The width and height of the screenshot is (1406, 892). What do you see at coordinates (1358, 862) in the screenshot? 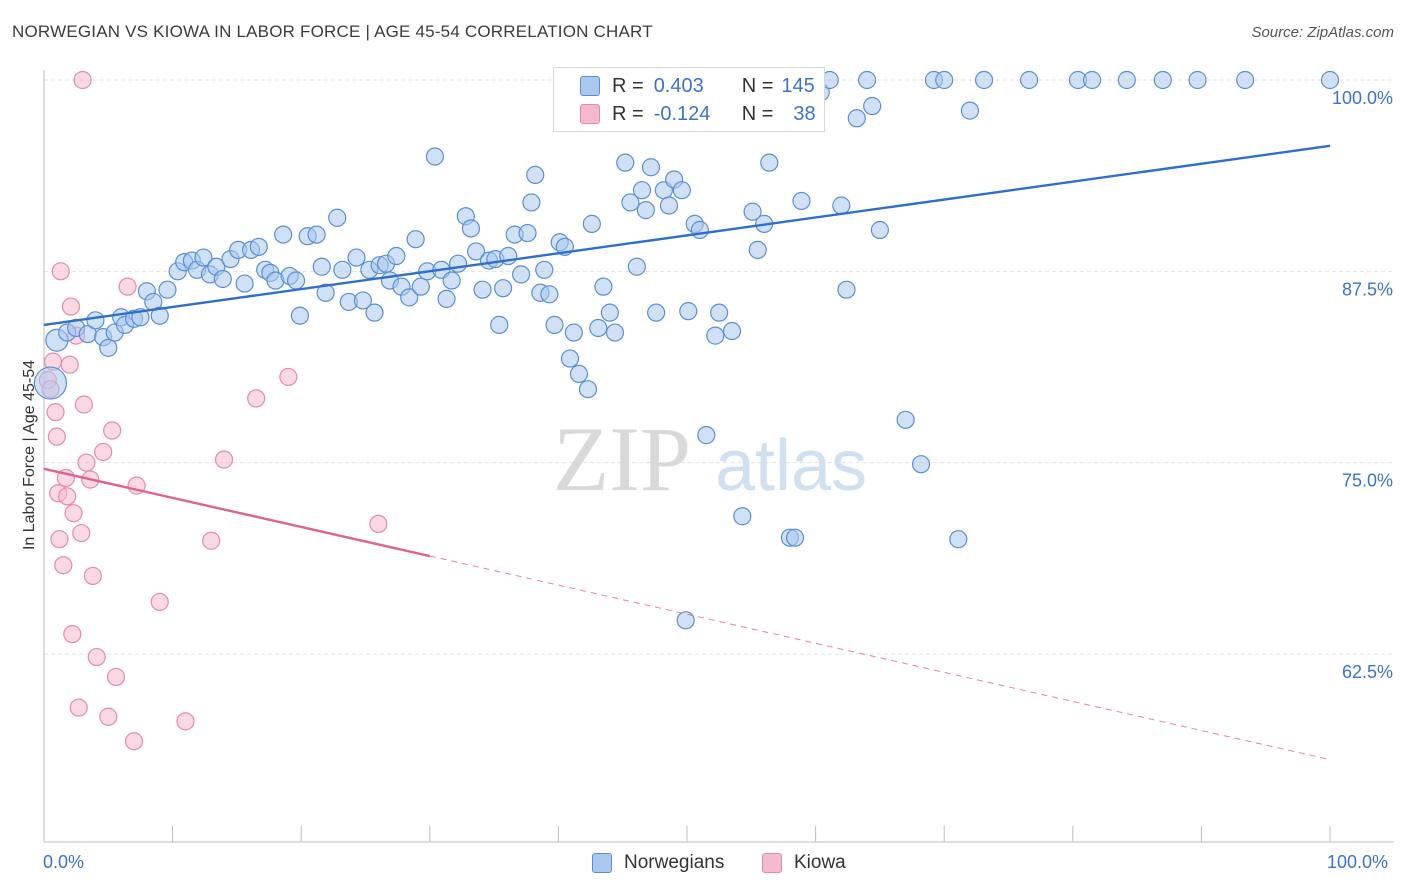
I see `x-tick-max: 100.0%` at bounding box center [1358, 862].